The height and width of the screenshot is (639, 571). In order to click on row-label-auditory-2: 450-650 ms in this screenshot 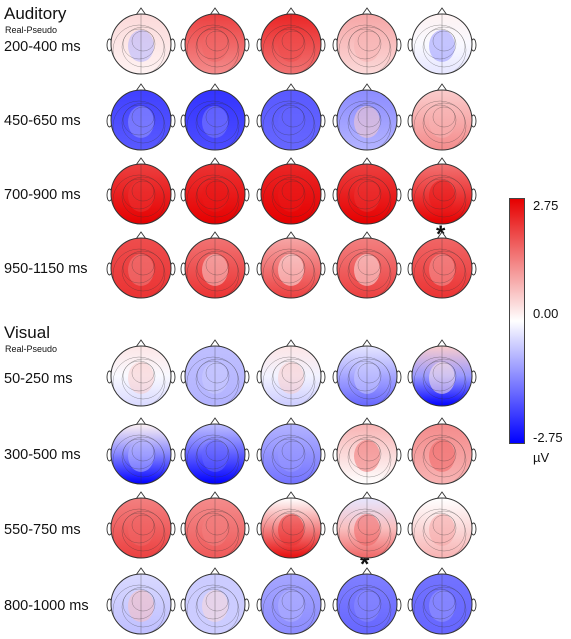, I will do `click(42, 121)`.